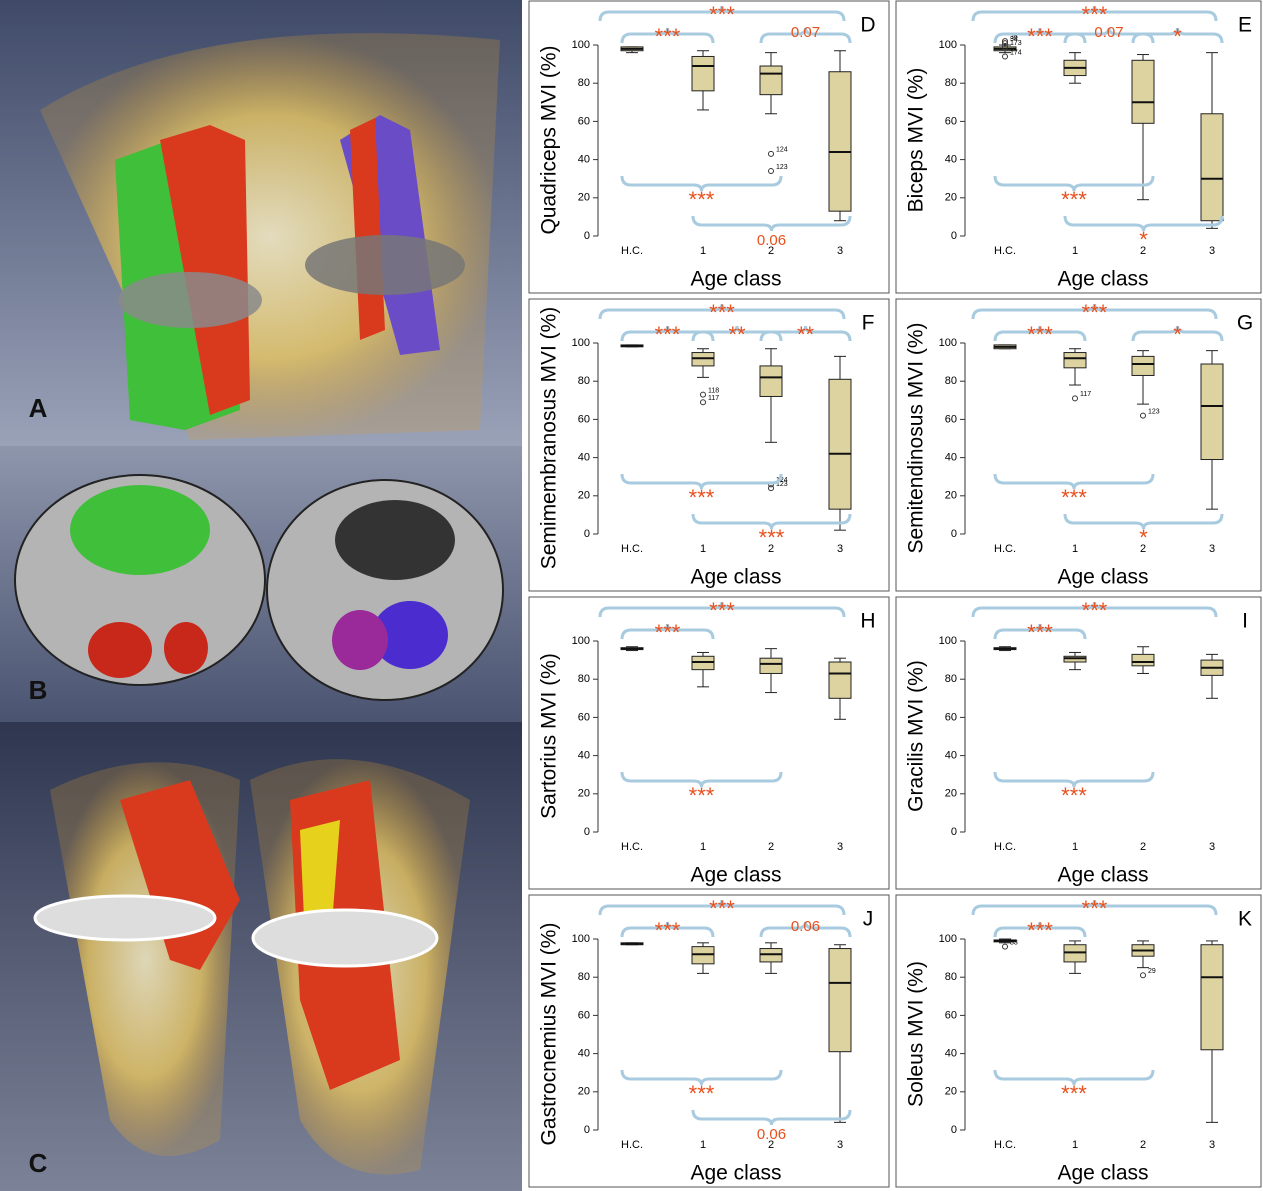  What do you see at coordinates (632, 847) in the screenshot?
I see `x-tick-label: H.C.` at bounding box center [632, 847].